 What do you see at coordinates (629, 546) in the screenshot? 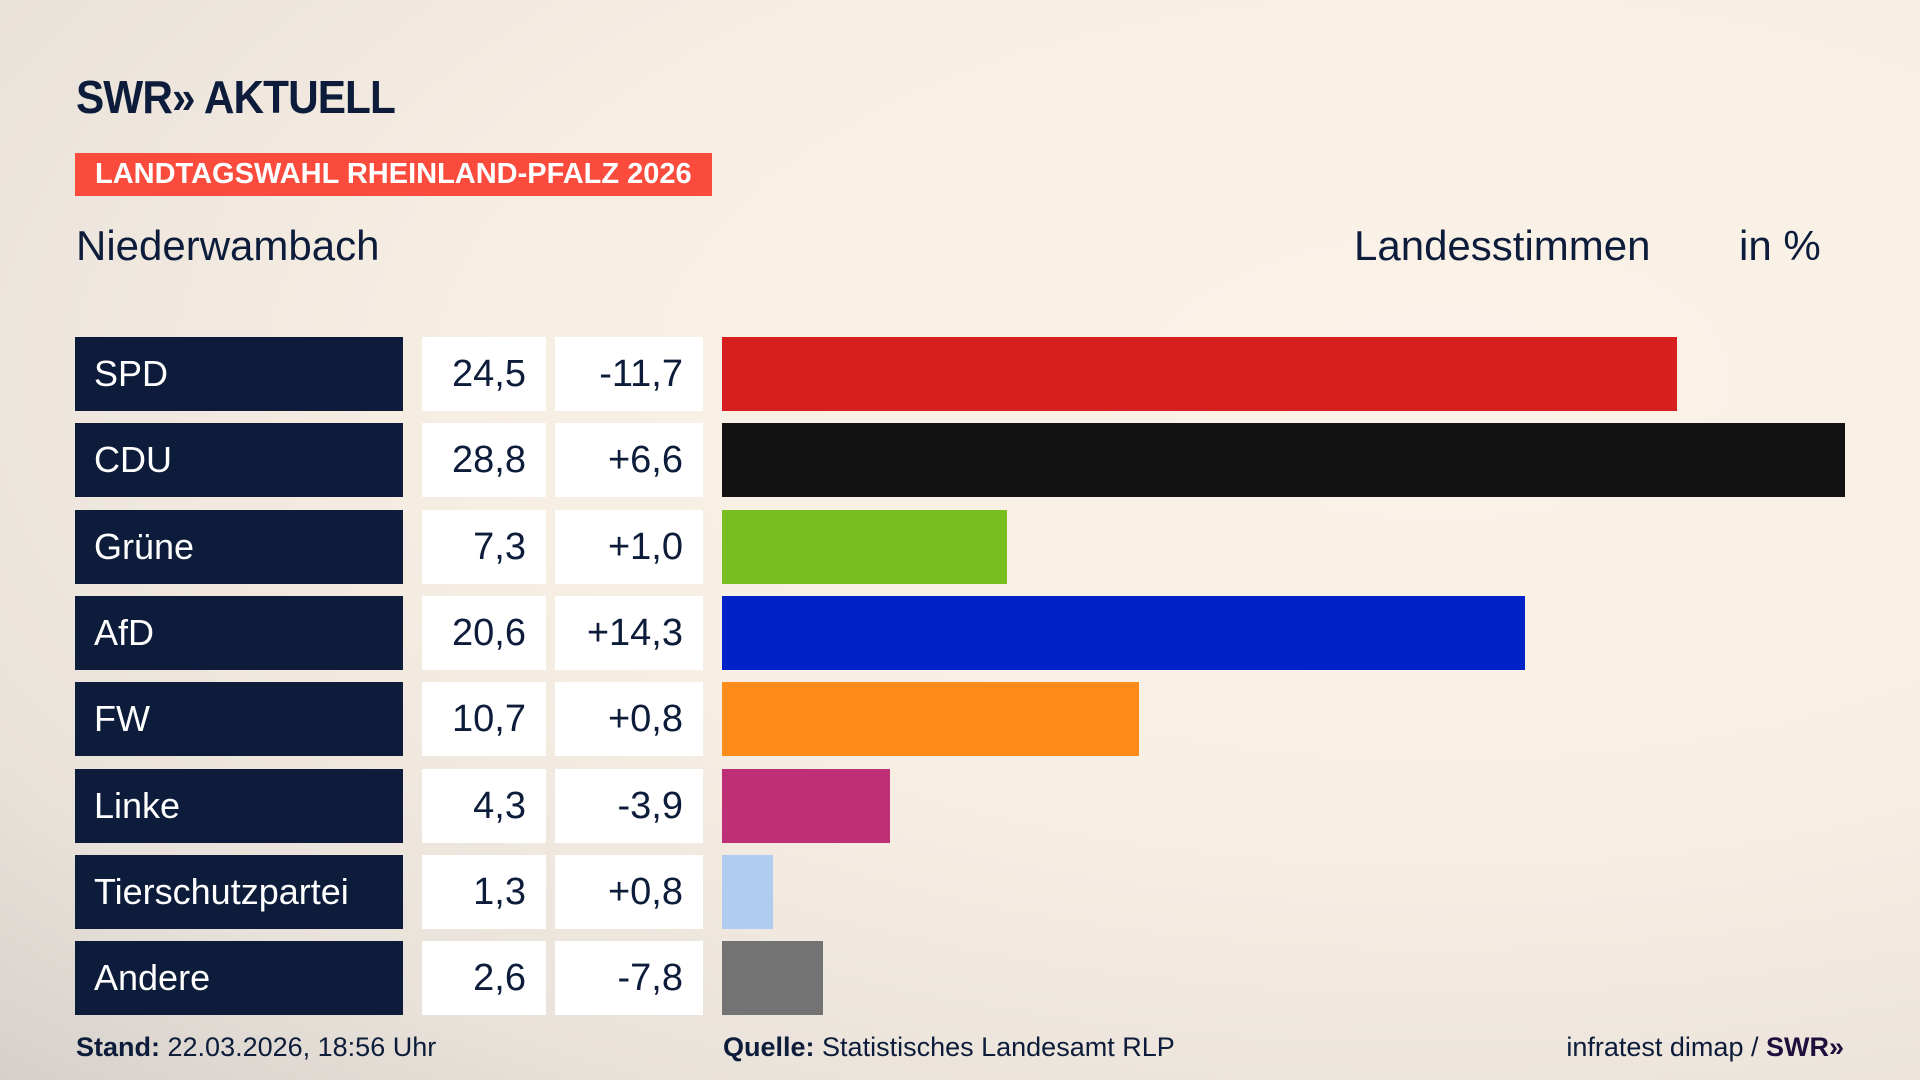
I see `diff-label: +1,0` at bounding box center [629, 546].